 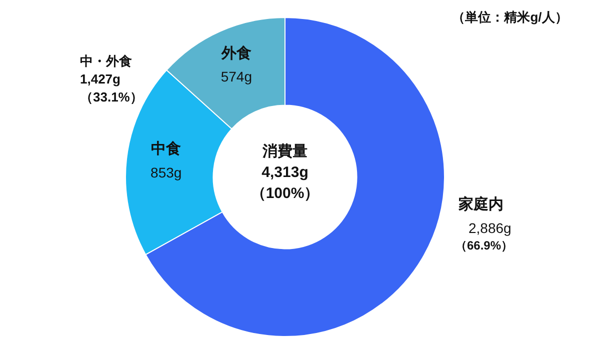 What do you see at coordinates (111, 79) in the screenshot?
I see `text: 中・外食 1,427g （33.1%）` at bounding box center [111, 79].